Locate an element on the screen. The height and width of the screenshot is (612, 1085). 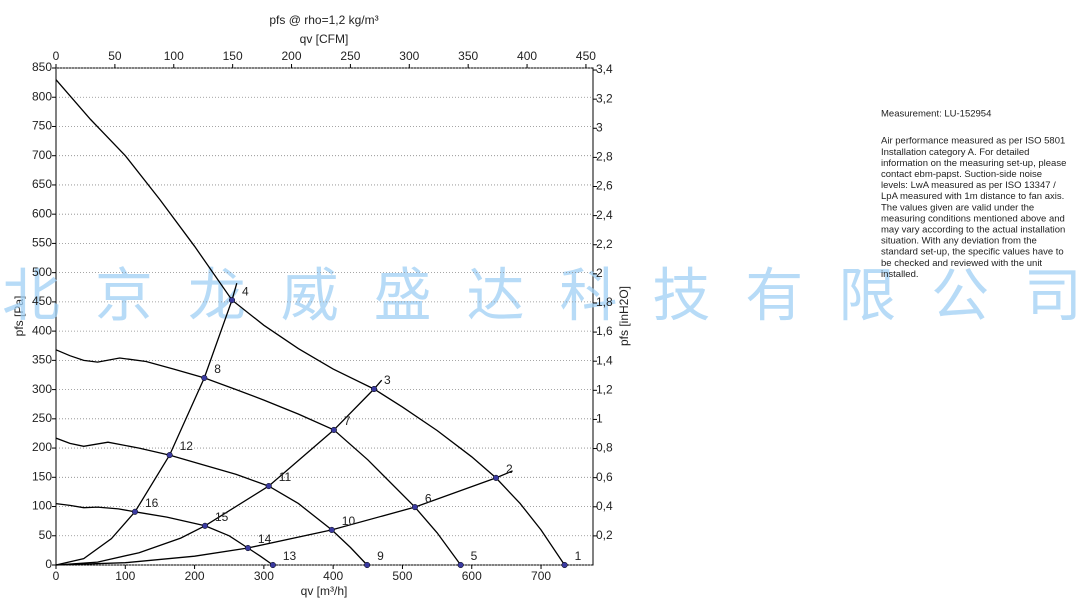
x2-axis-label: qv [CFM] is located at coordinates (324, 39).